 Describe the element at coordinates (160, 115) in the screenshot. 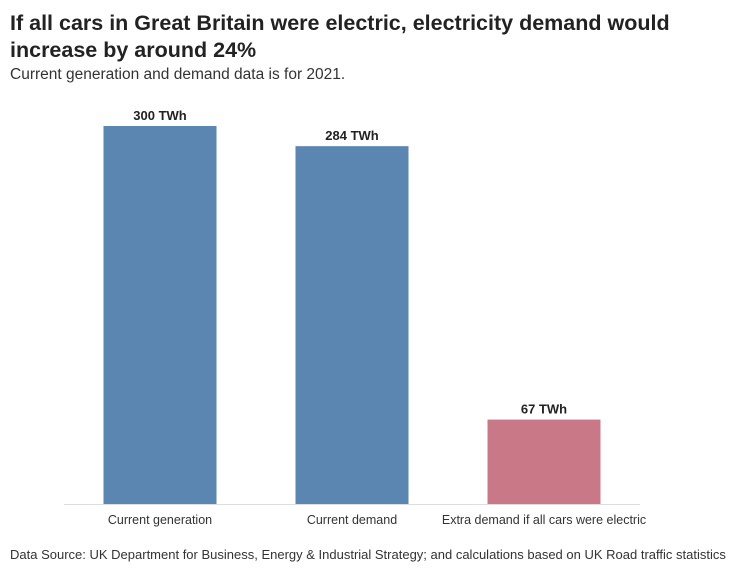

I see `data-label-1: 300 TWh` at that location.